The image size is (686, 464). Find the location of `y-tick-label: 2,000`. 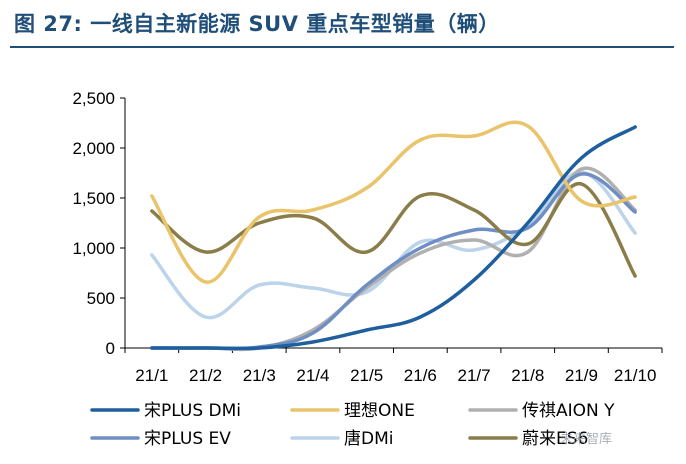

y-tick-label: 2,000 is located at coordinates (93, 148).